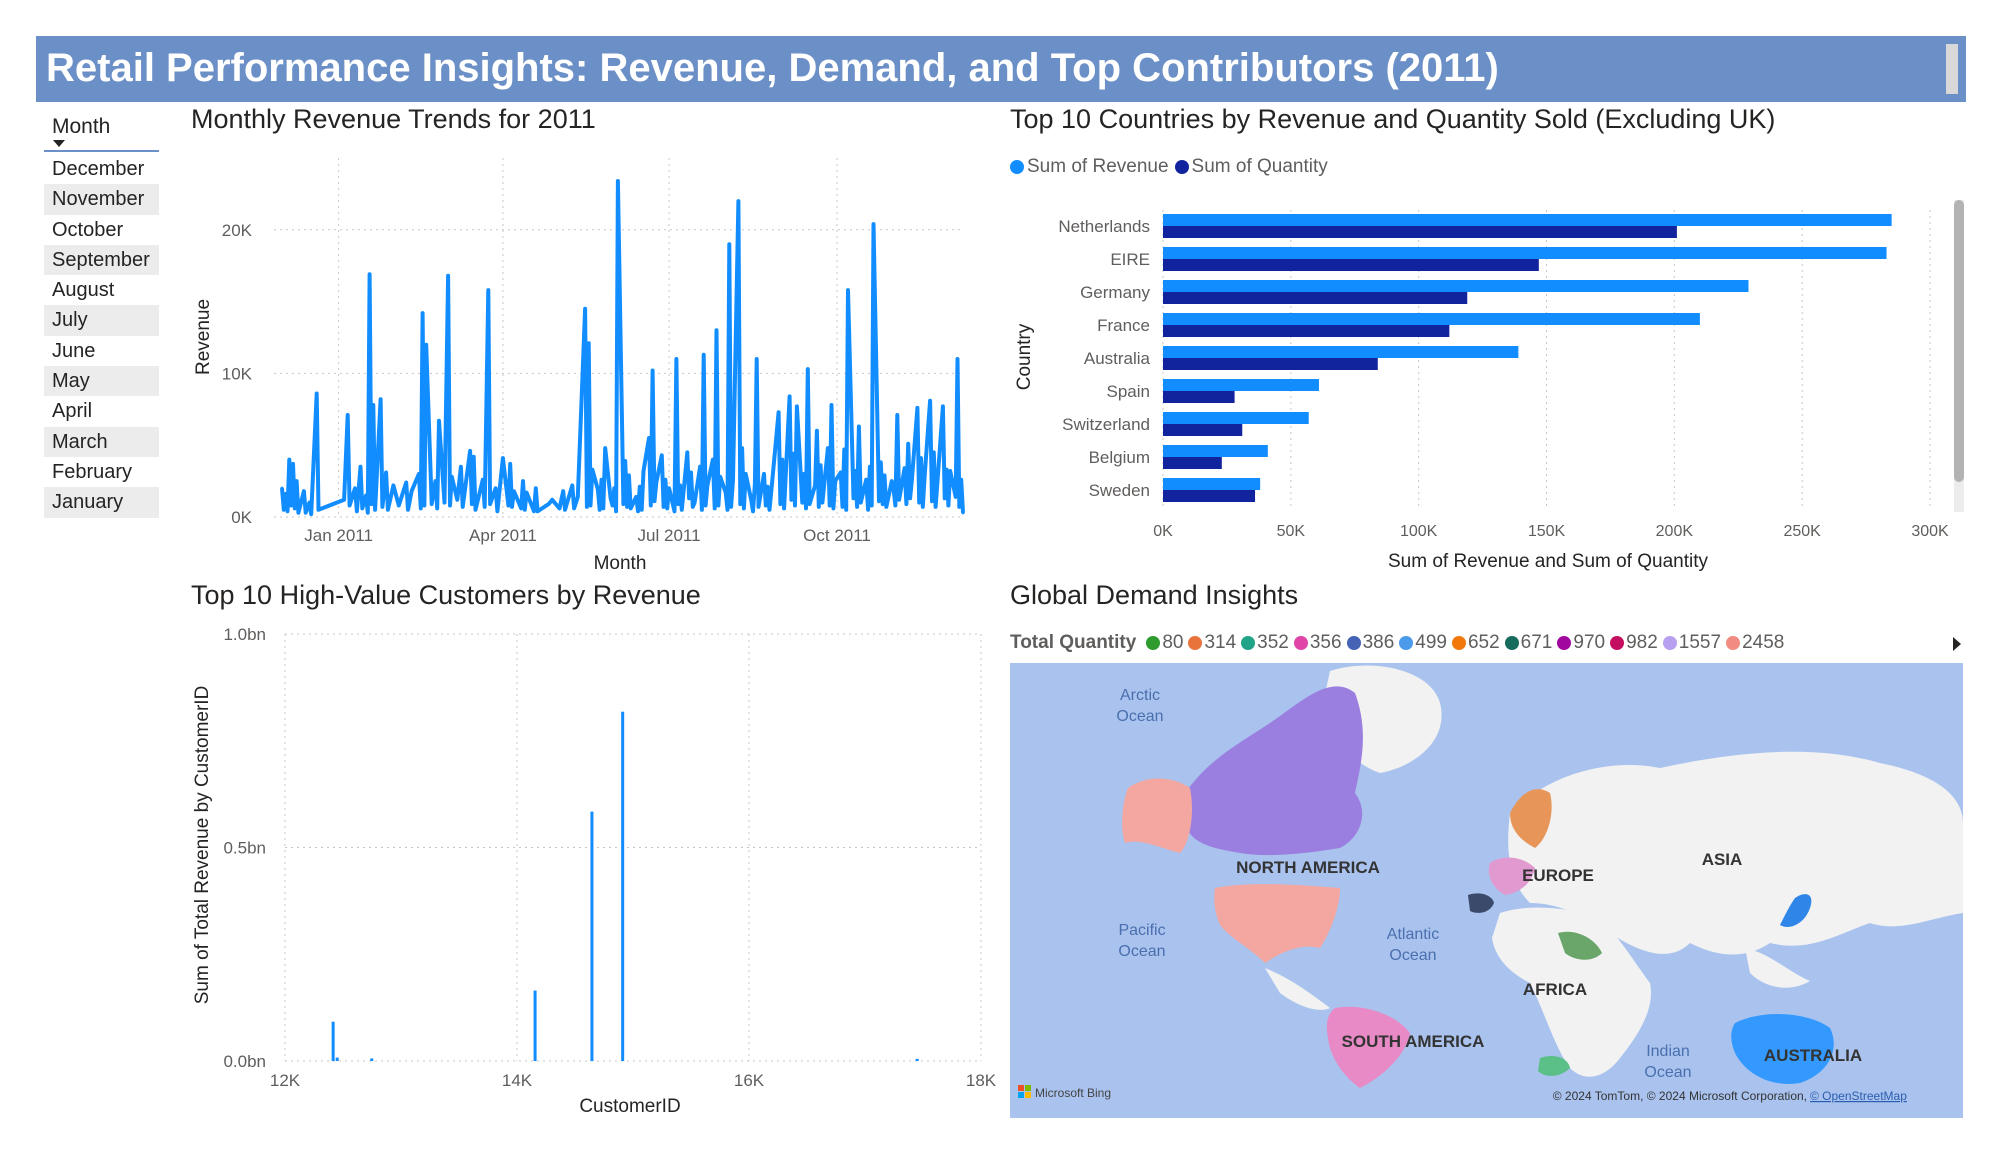 The width and height of the screenshot is (1999, 1156). I want to click on slicer-item-june: June, so click(74, 350).